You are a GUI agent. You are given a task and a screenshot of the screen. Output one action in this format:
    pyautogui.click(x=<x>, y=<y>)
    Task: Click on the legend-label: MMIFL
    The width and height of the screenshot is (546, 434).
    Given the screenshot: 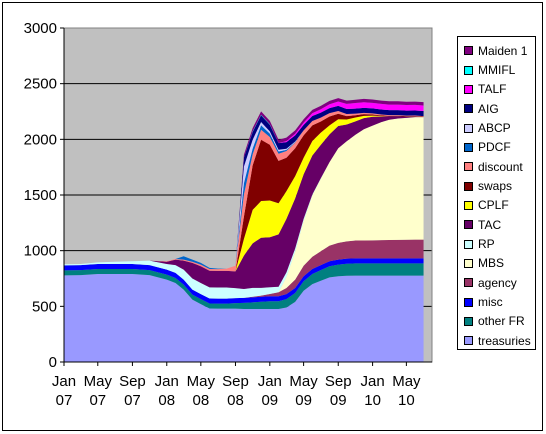 What is the action you would take?
    pyautogui.click(x=497, y=70)
    